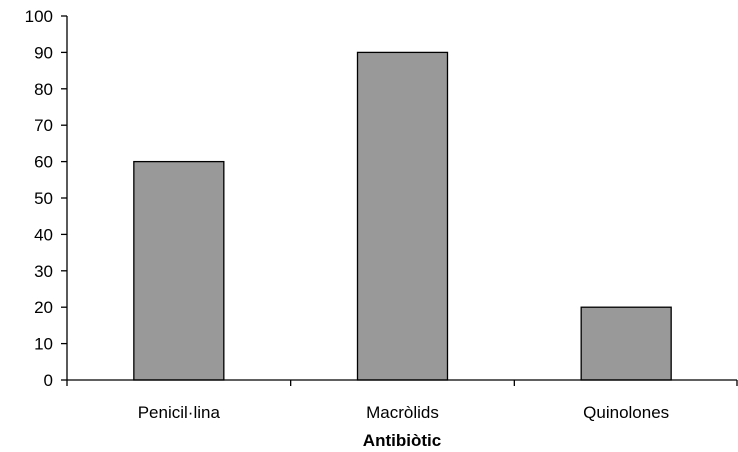  What do you see at coordinates (43, 125) in the screenshot?
I see `y-tick-label-70: 70` at bounding box center [43, 125].